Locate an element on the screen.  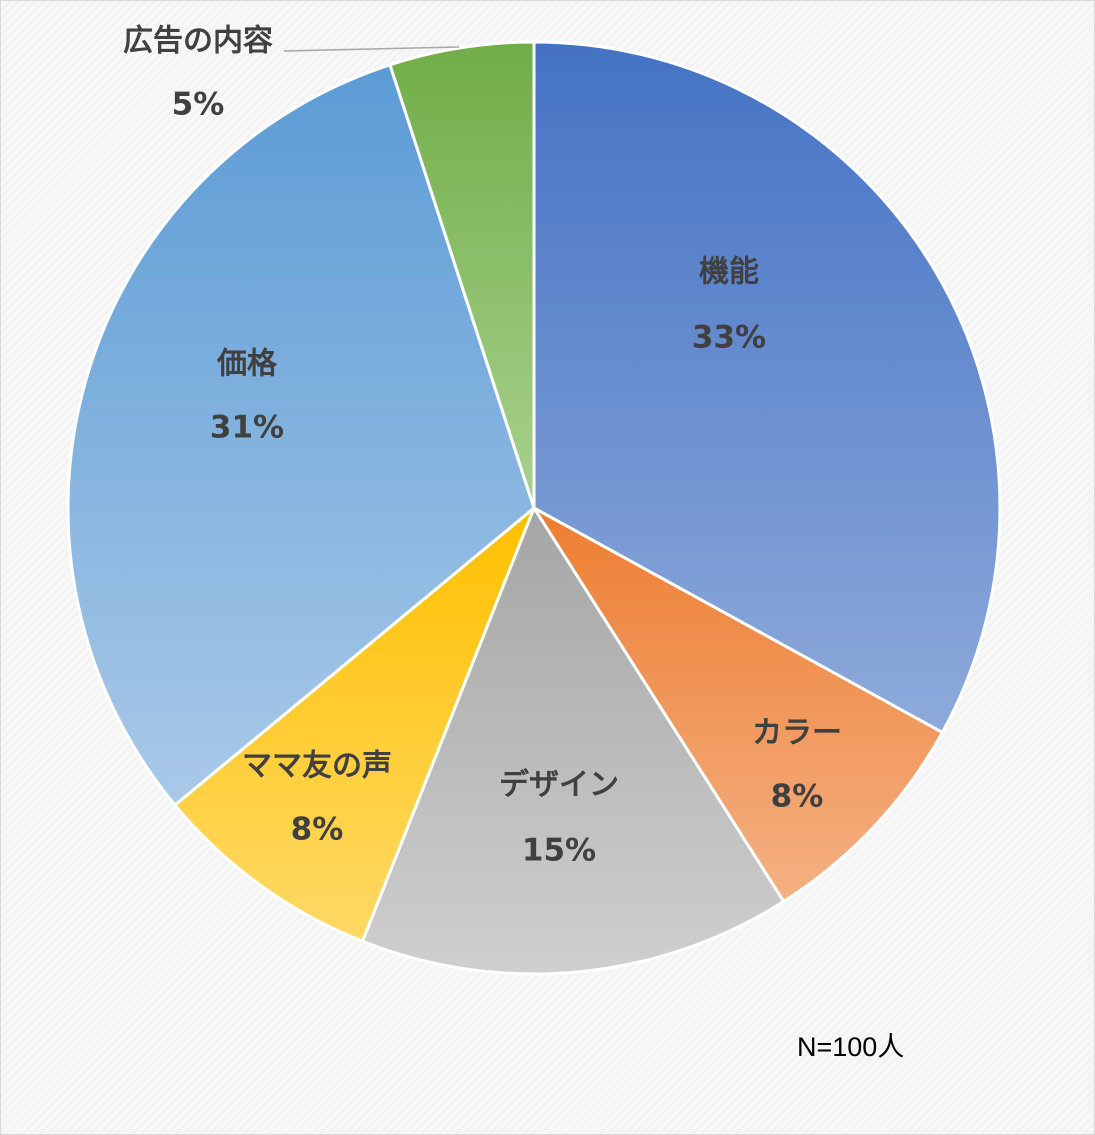
slice-category-label: 広告の内容 is located at coordinates (198, 41).